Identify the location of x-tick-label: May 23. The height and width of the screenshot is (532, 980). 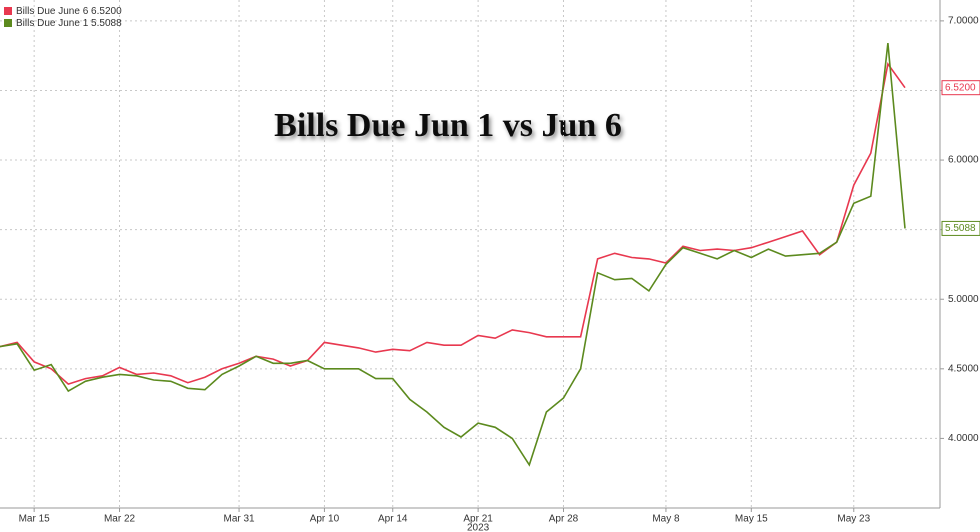
(853, 519).